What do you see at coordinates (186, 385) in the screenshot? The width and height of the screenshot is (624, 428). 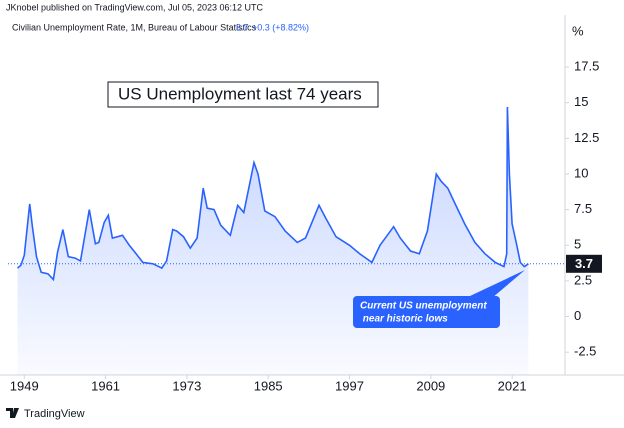 I see `x-tick-label: 1973` at bounding box center [186, 385].